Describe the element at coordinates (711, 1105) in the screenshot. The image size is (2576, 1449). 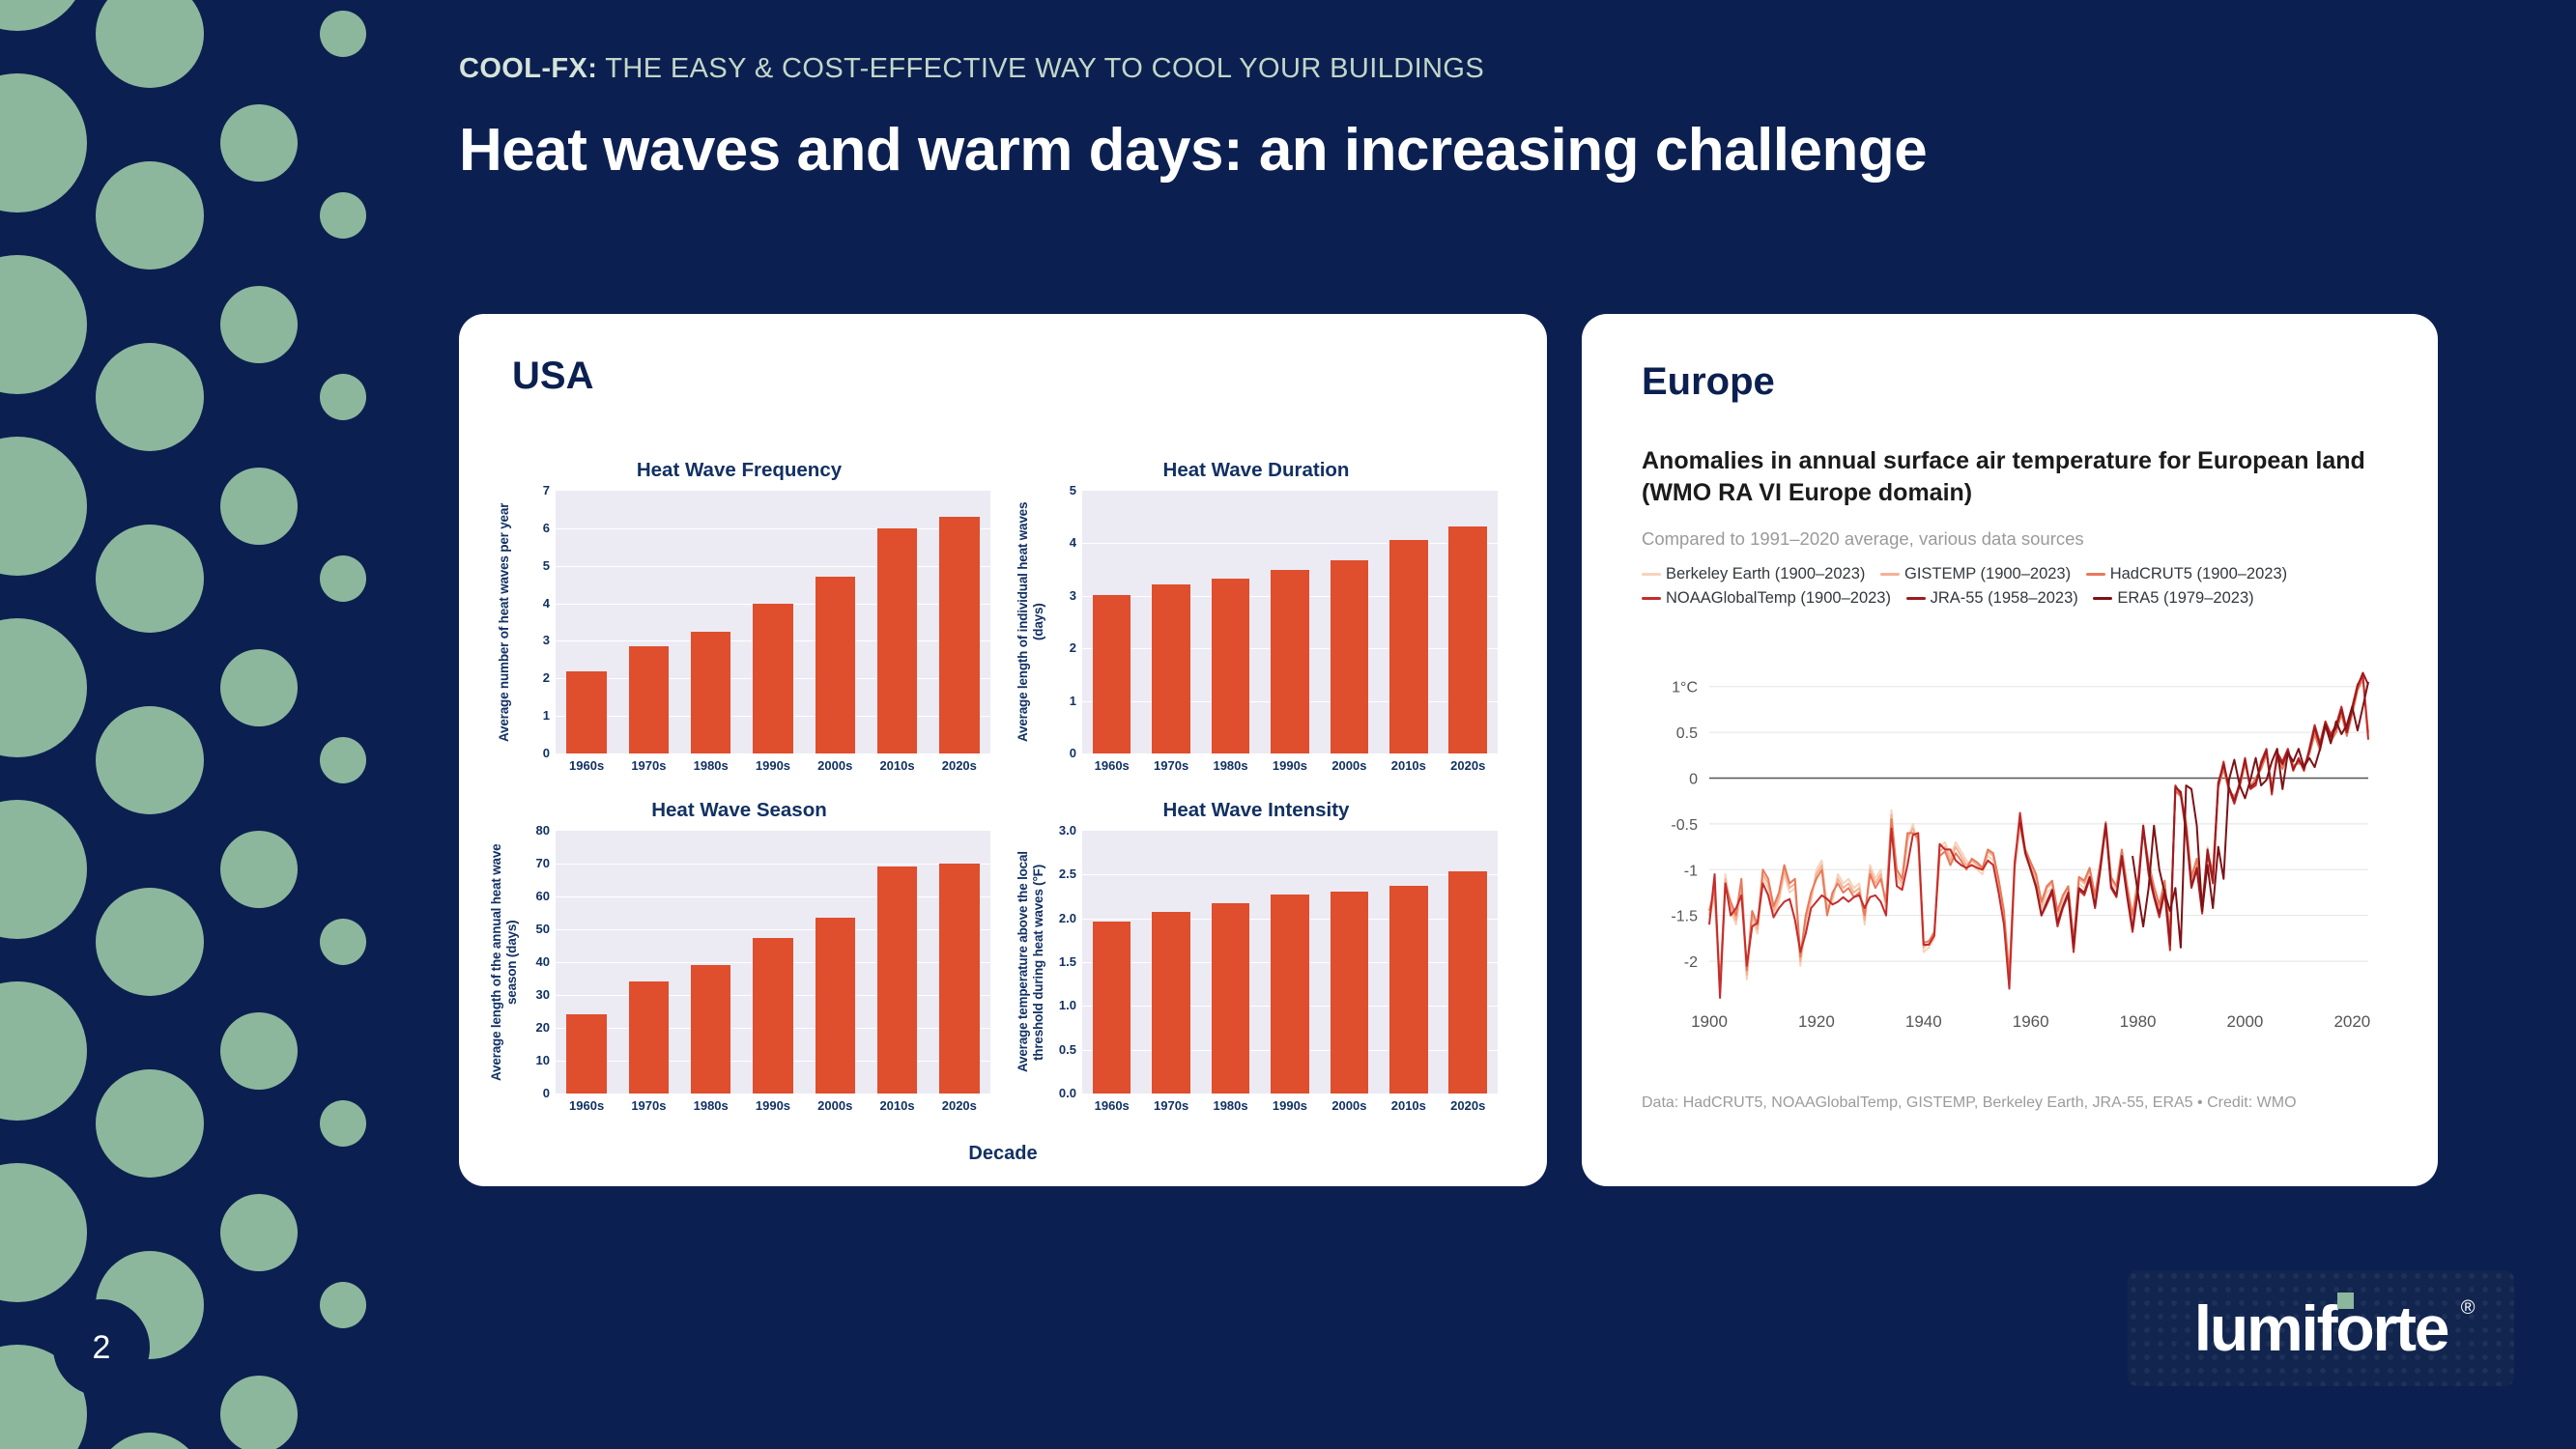
I see `xtick-label: 1980s` at that location.